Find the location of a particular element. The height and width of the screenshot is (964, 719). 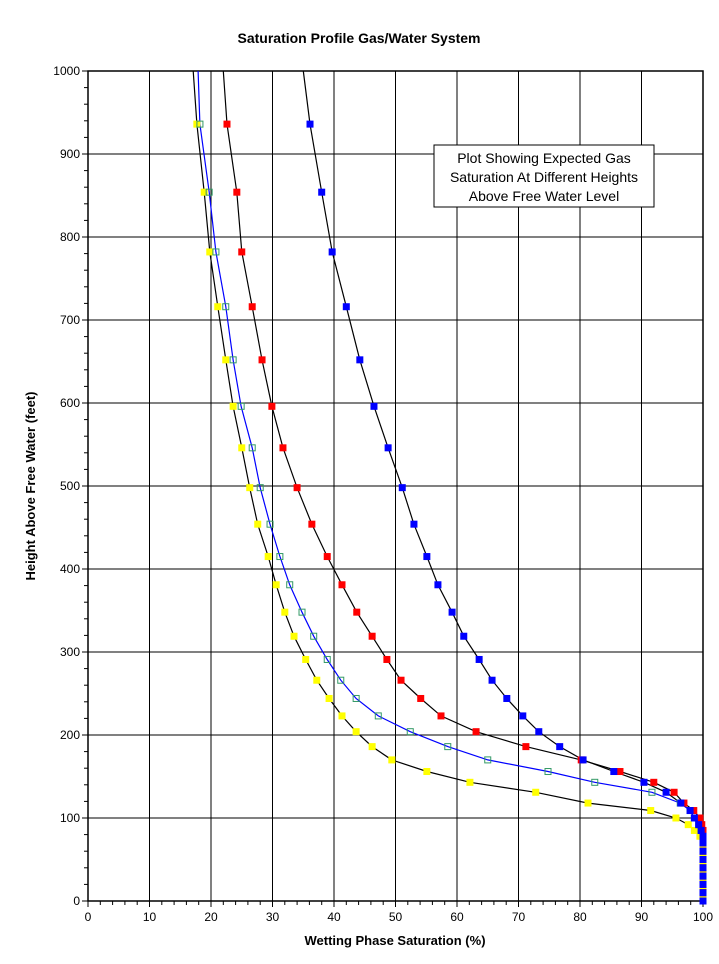

chart-title: Saturation Profile Gas/Water System is located at coordinates (359, 38).